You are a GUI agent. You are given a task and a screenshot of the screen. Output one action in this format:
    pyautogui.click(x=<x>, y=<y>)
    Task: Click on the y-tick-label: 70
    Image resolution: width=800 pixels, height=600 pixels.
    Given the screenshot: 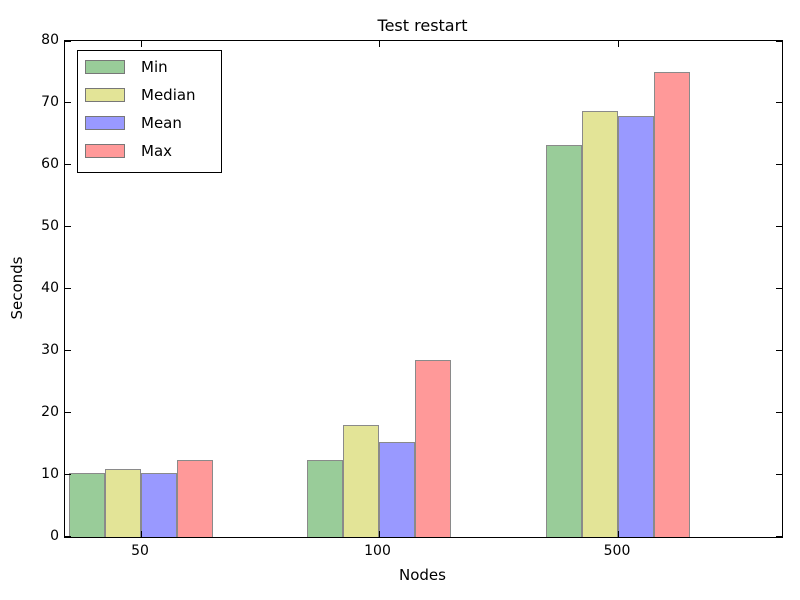 What is the action you would take?
    pyautogui.click(x=50, y=102)
    